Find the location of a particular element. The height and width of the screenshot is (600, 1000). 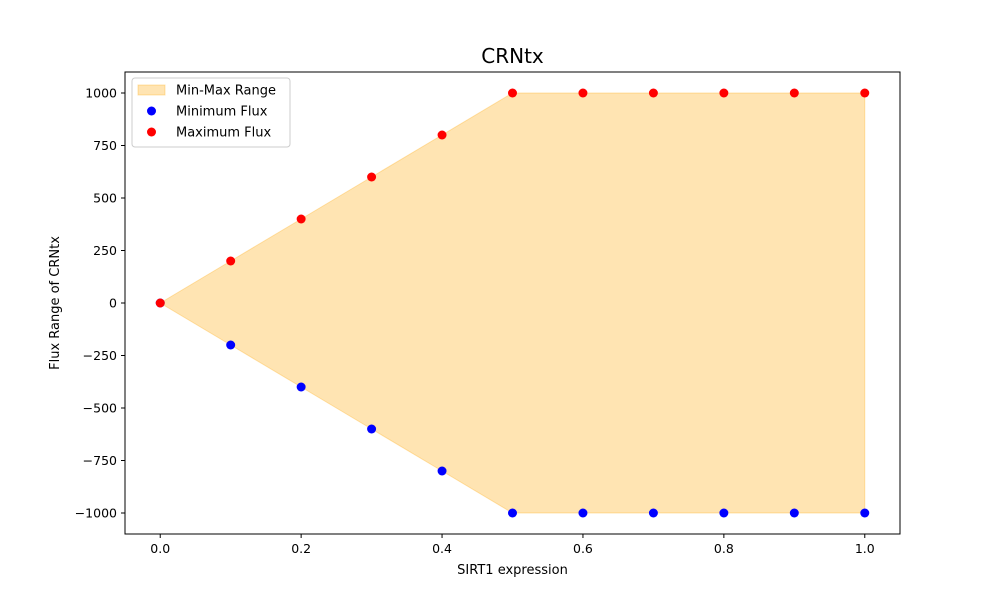

y-tick-label: −750 is located at coordinates (100, 460).